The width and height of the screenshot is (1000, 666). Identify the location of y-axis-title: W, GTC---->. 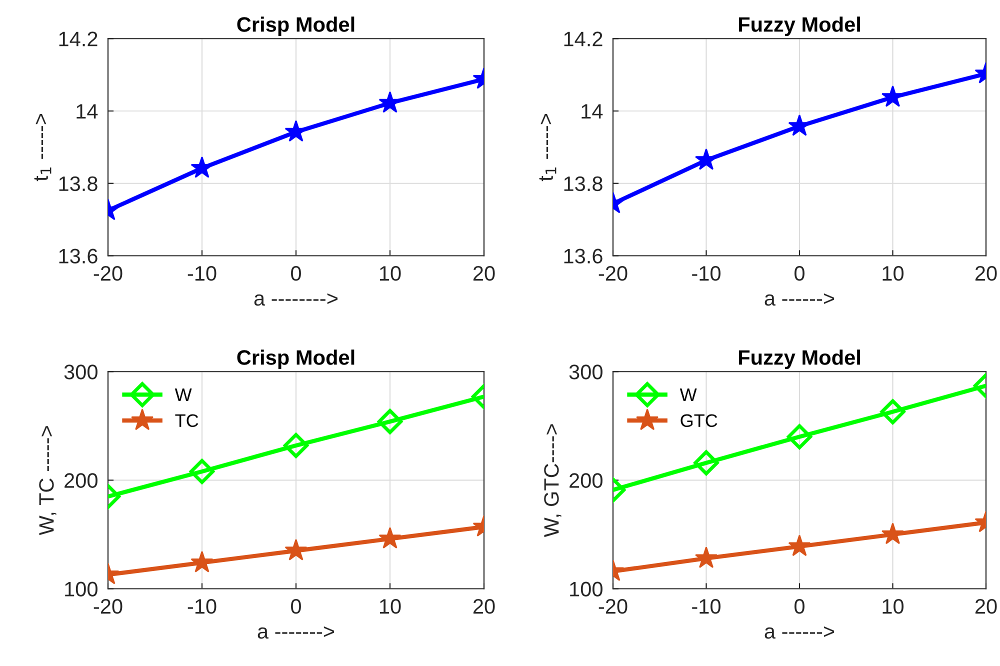
(553, 481).